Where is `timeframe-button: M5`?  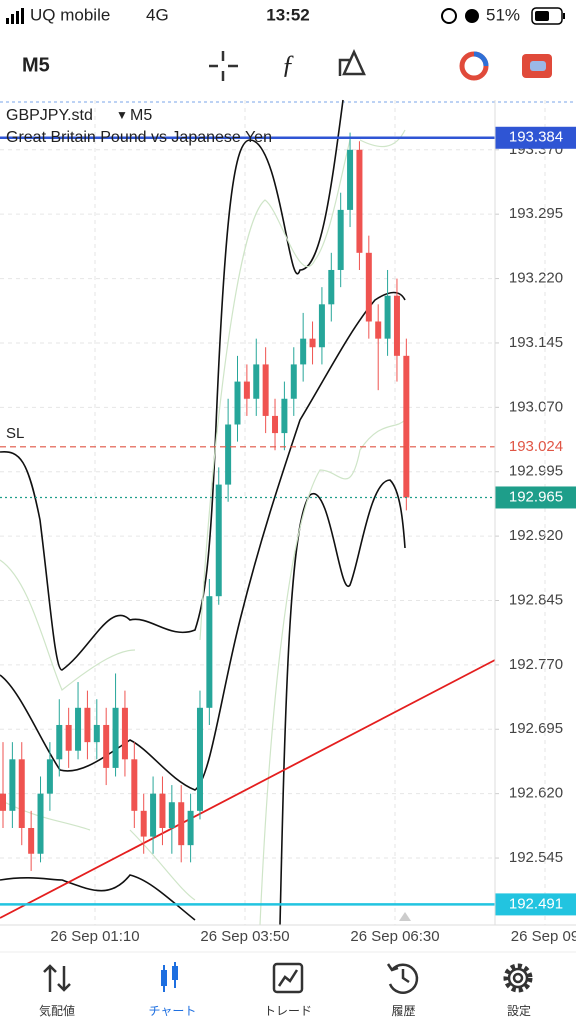
timeframe-button: M5 is located at coordinates (36, 65).